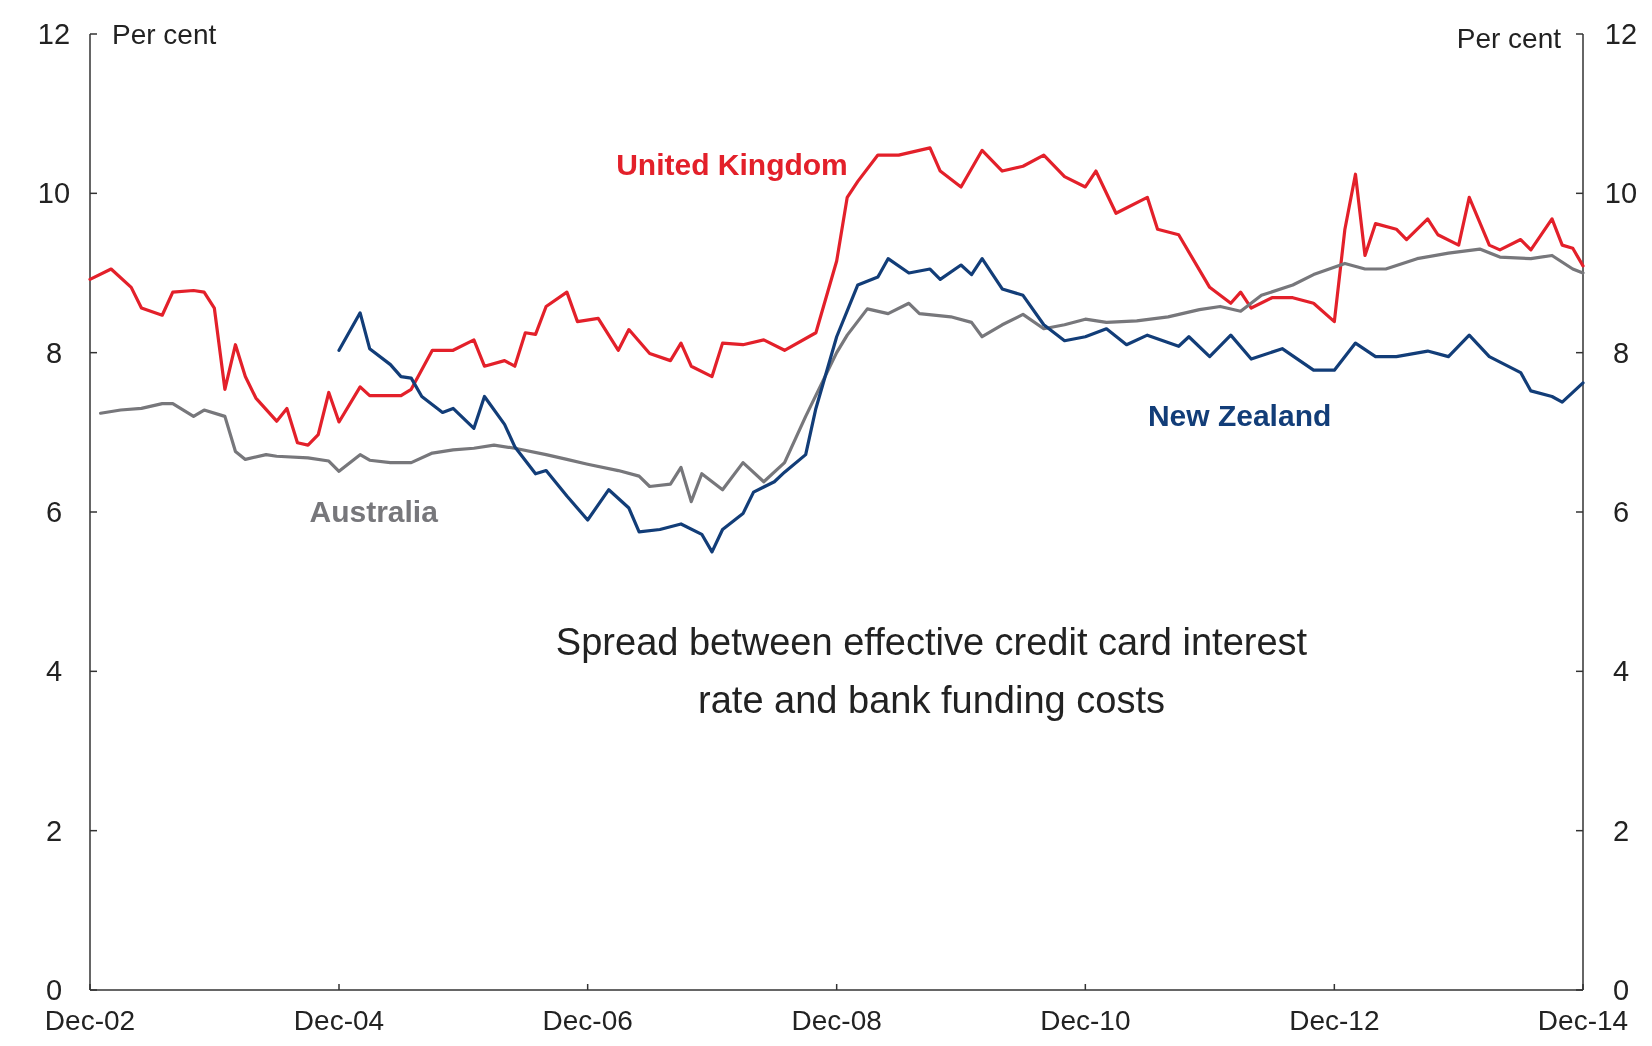  What do you see at coordinates (1621, 512) in the screenshot?
I see `y2-tick-label: 6` at bounding box center [1621, 512].